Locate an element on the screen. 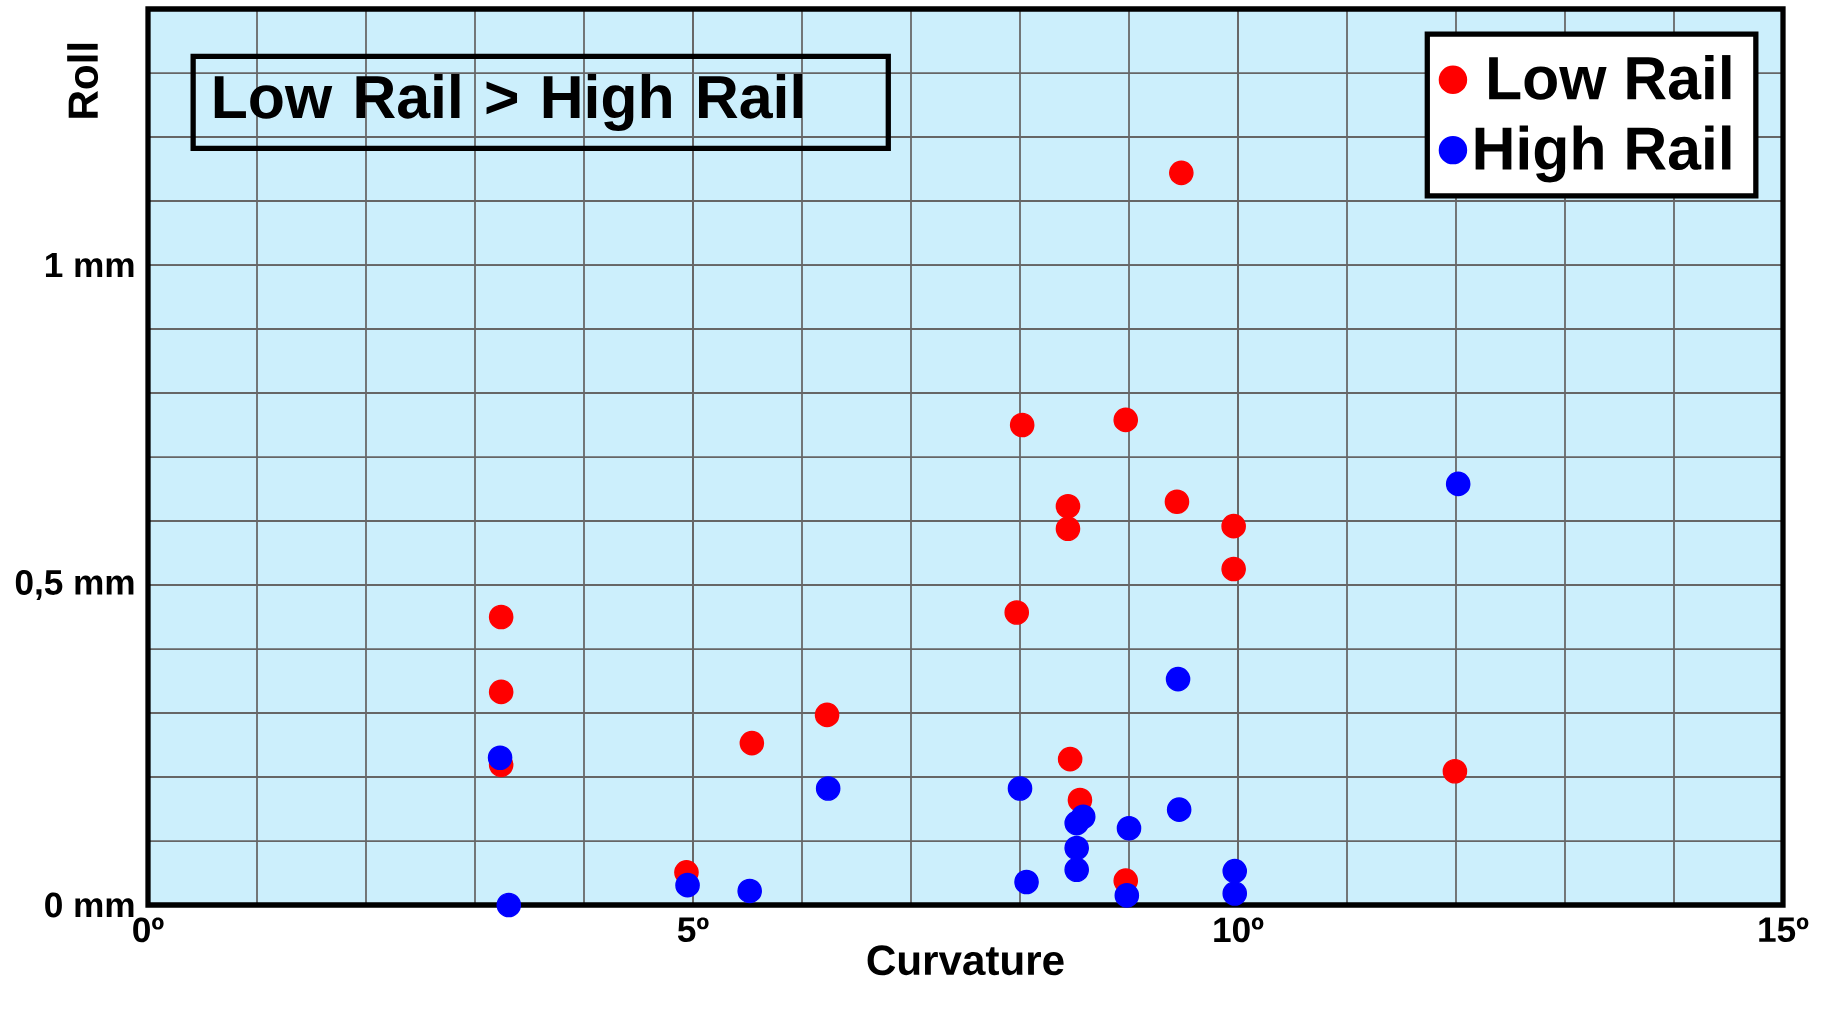 The height and width of the screenshot is (1012, 1829). x-tick-label: 0º is located at coordinates (148, 930).